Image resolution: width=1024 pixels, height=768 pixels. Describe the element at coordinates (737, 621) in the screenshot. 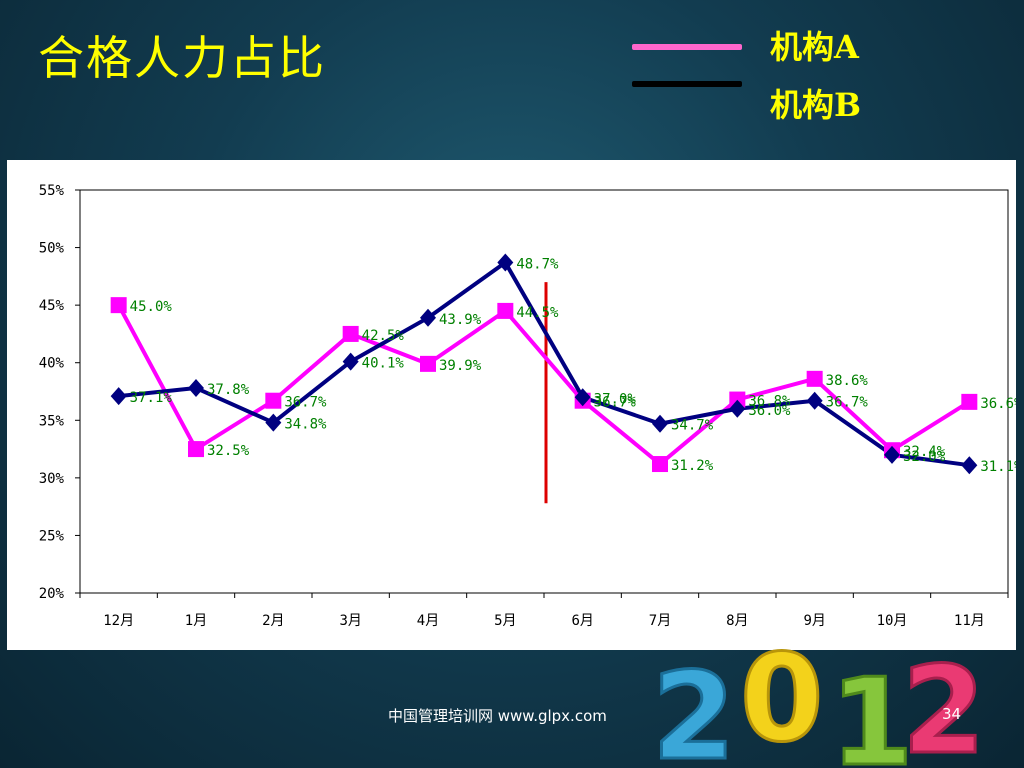

I see `x-category-label: 8月` at that location.